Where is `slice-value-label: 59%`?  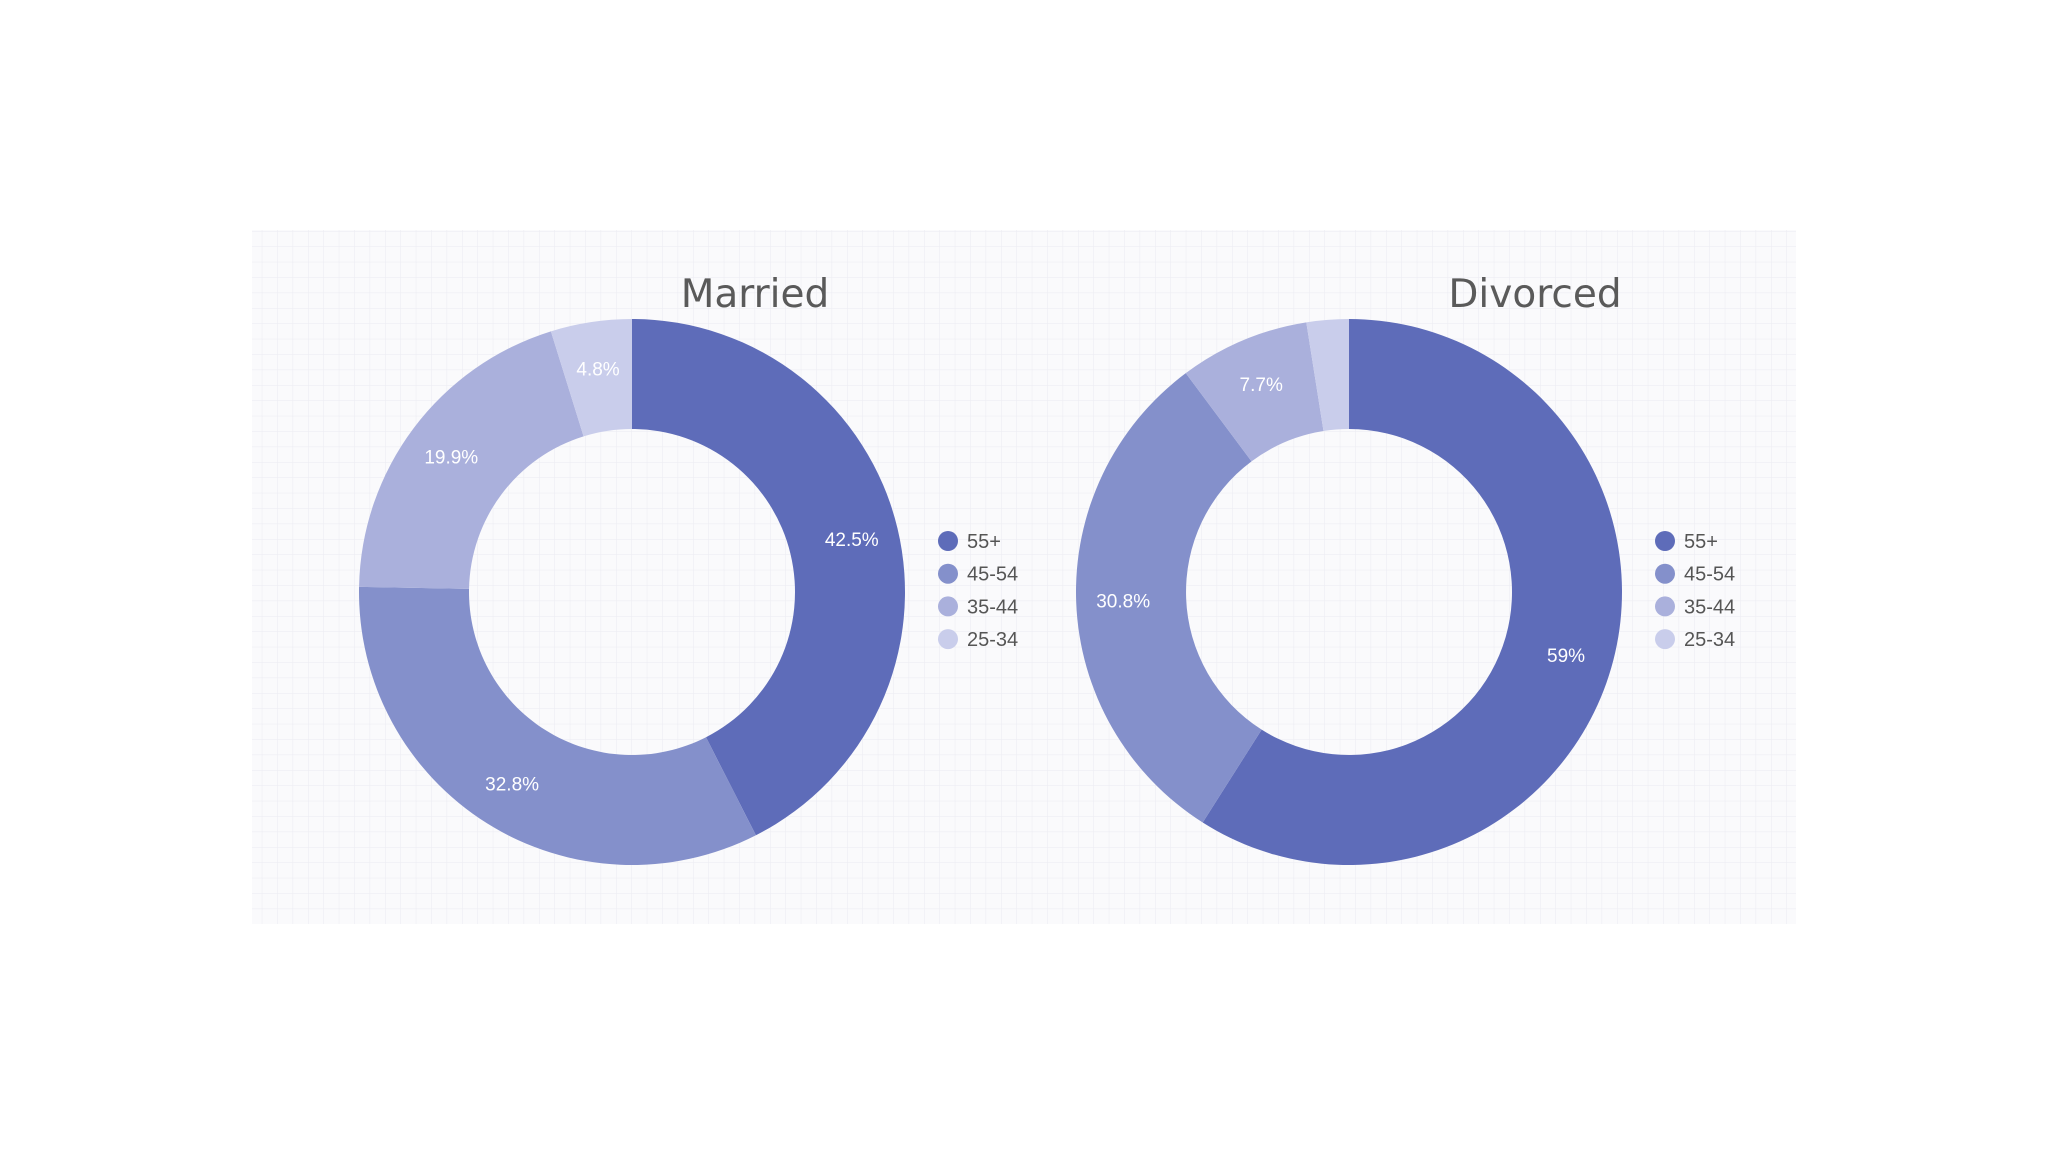 slice-value-label: 59% is located at coordinates (1566, 656).